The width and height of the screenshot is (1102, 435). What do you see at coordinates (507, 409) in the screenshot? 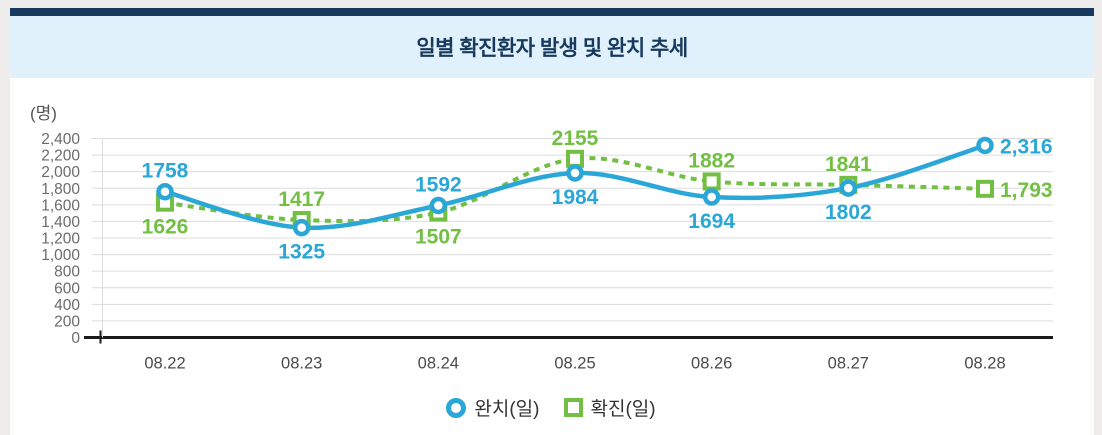
I see `legend-label-recovered: 완치(일)` at bounding box center [507, 409].